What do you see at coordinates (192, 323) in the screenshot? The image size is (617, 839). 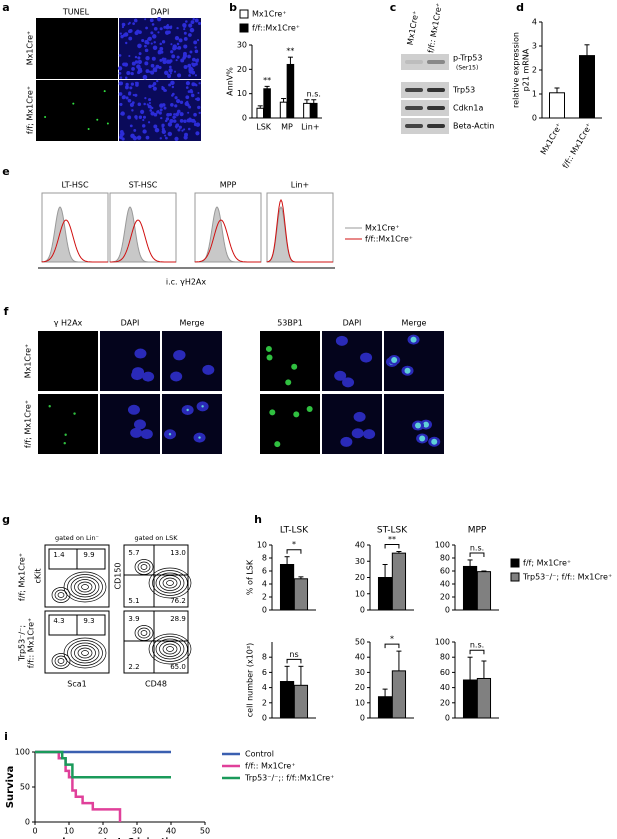 I see `column-header: Merge` at bounding box center [192, 323].